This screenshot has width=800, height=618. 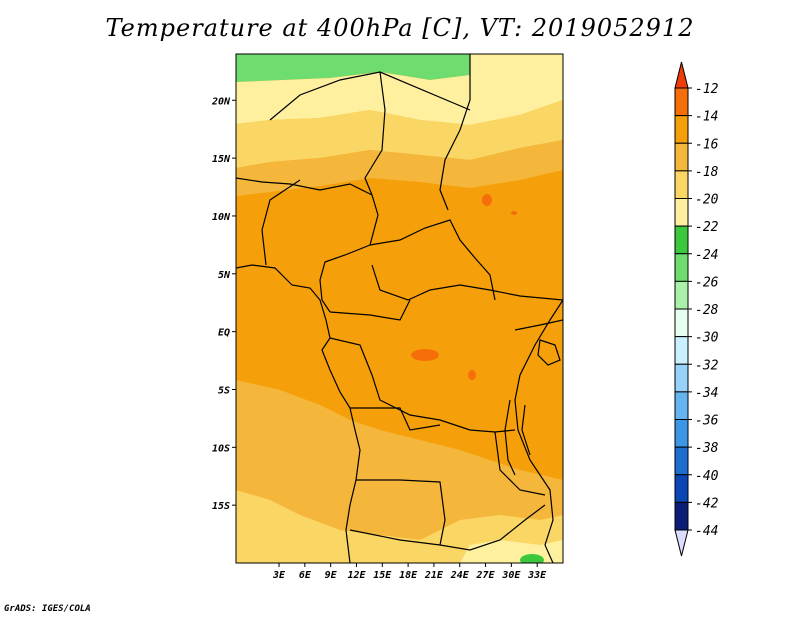 I want to click on lon-tick-label: 3E, so click(x=279, y=575).